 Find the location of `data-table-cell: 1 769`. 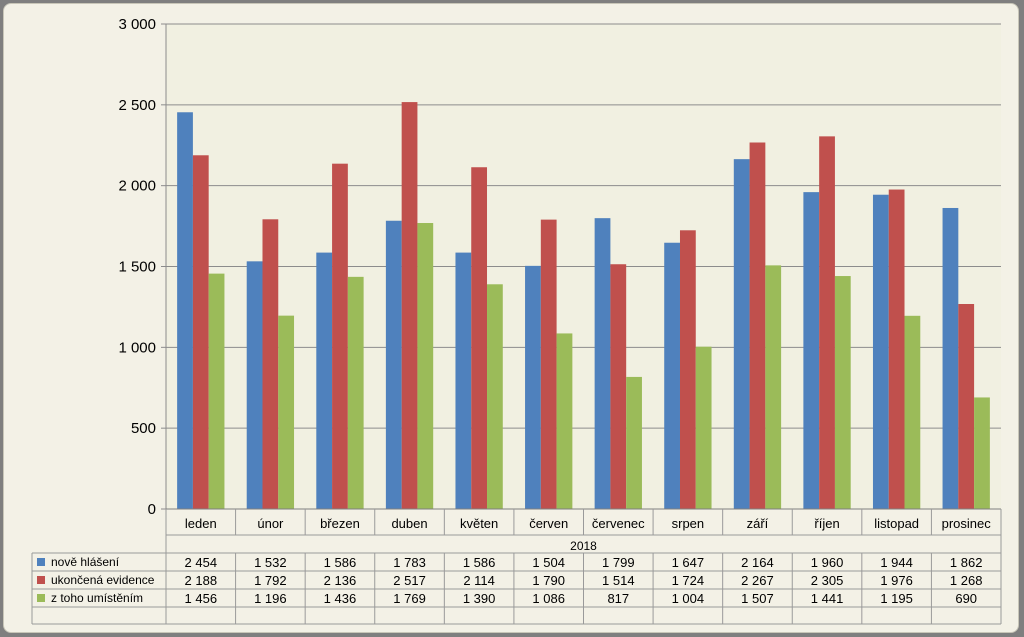

data-table-cell: 1 769 is located at coordinates (409, 598).